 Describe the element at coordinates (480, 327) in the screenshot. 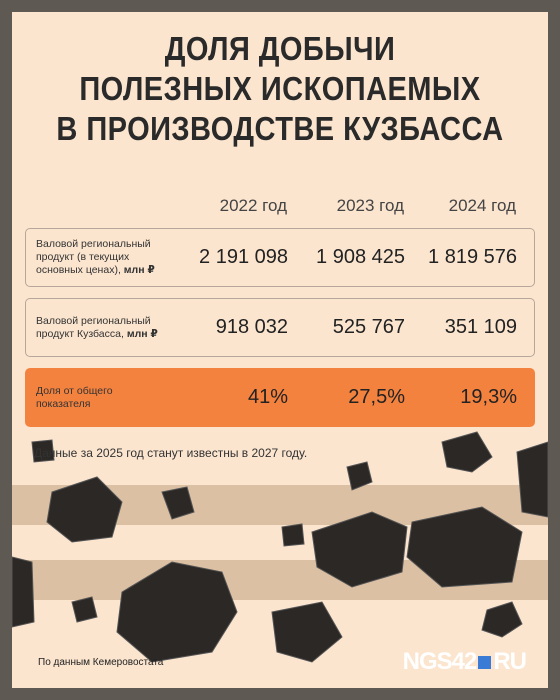

I see `cell-value: 351 109` at that location.